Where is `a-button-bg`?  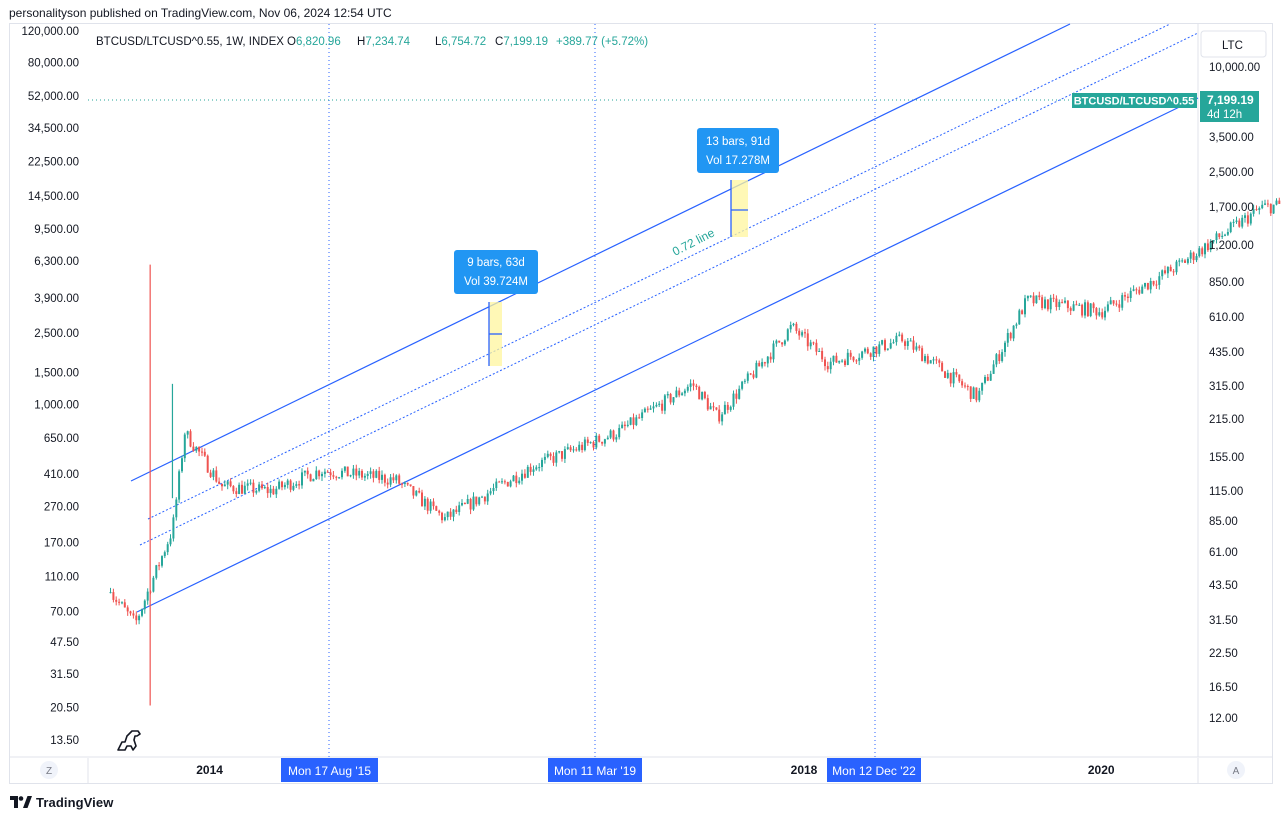
a-button-bg is located at coordinates (1236, 770).